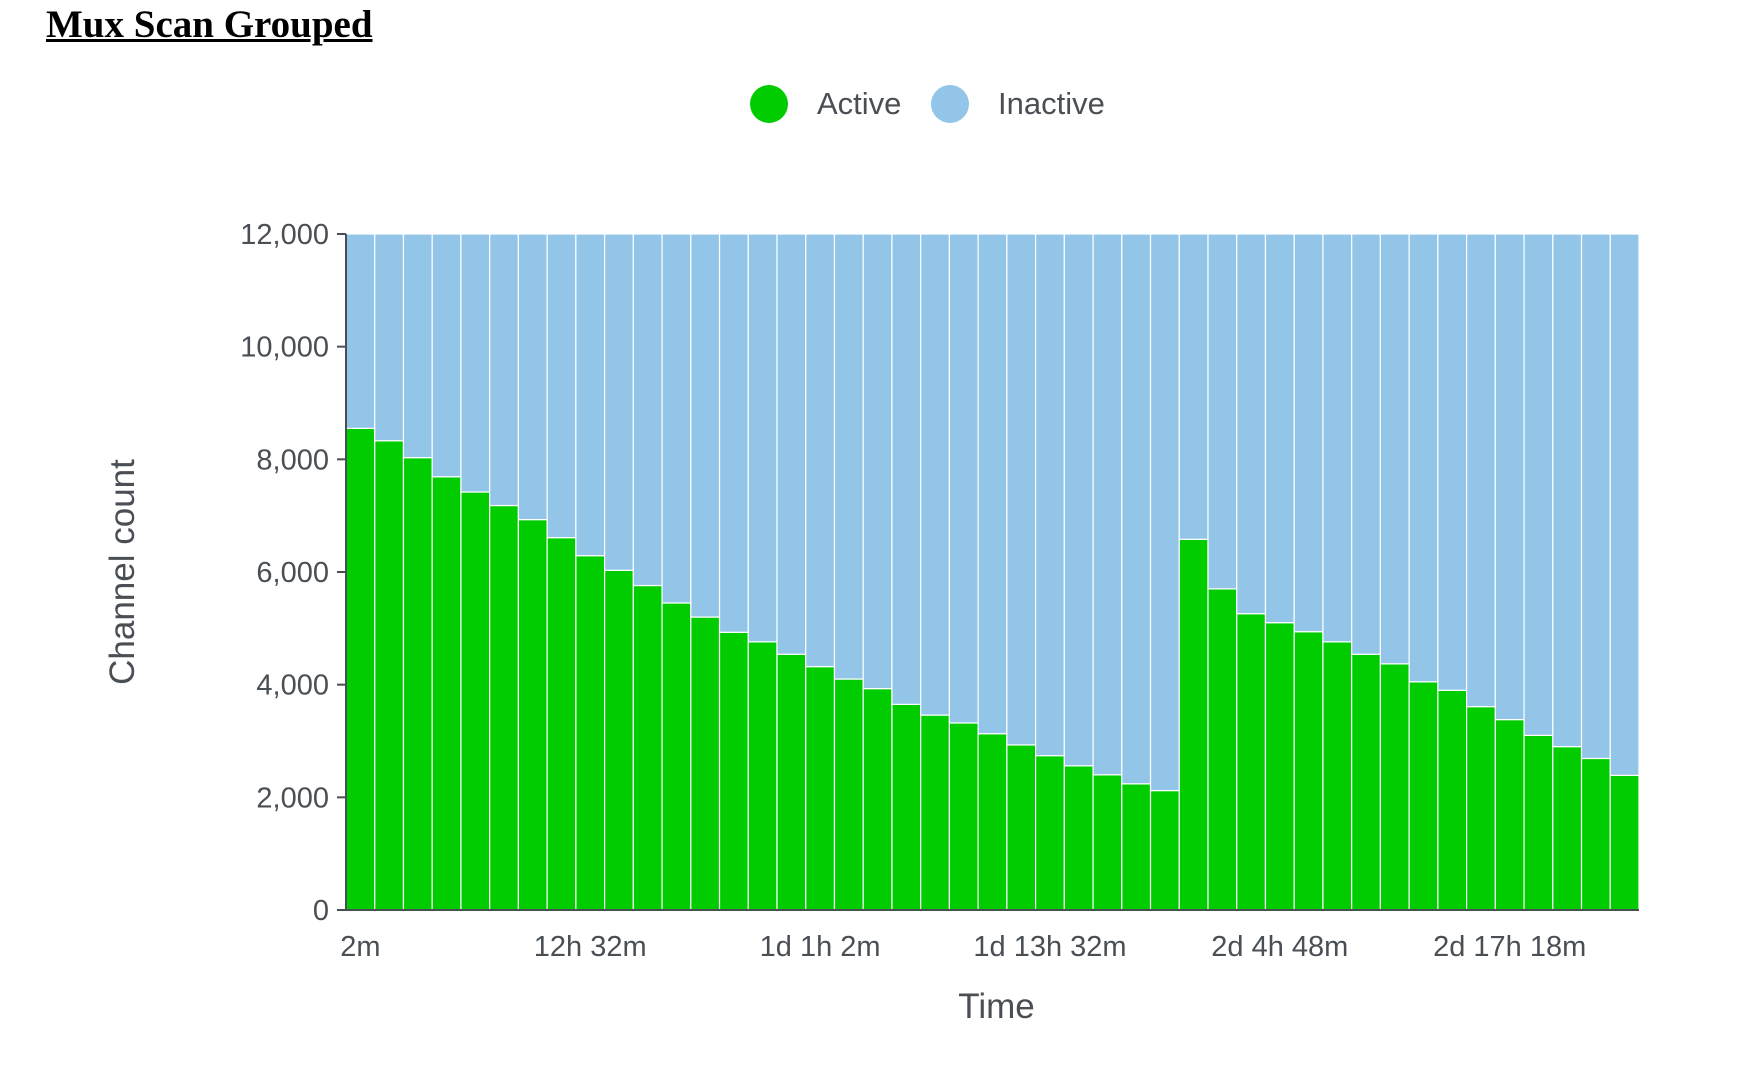 This screenshot has width=1762, height=1082. What do you see at coordinates (859, 103) in the screenshot?
I see `legend-label-active: Active` at bounding box center [859, 103].